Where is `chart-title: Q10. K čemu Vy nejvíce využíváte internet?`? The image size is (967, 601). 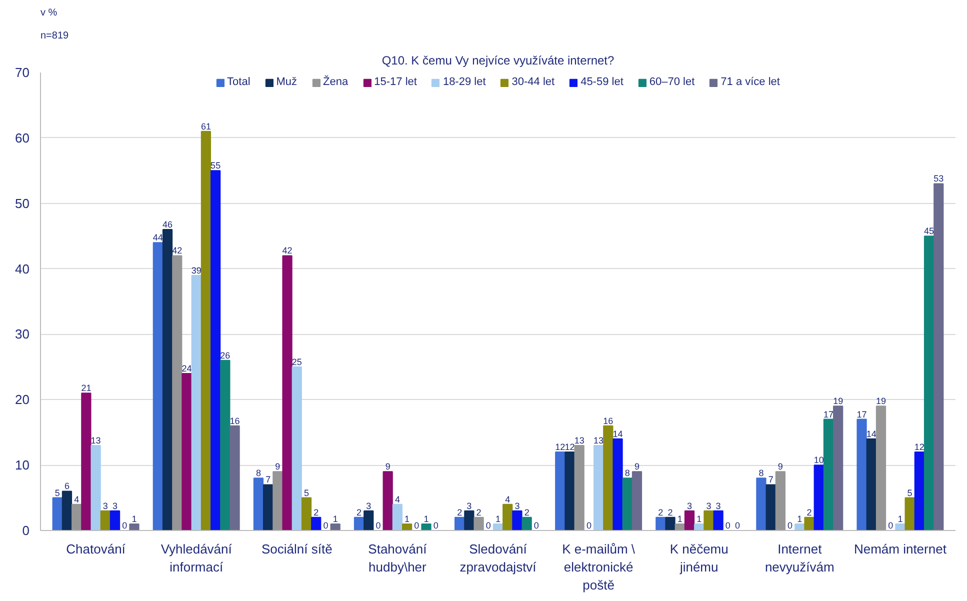
chart-title: Q10. K čemu Vy nejvíce využíváte internet? is located at coordinates (498, 61).